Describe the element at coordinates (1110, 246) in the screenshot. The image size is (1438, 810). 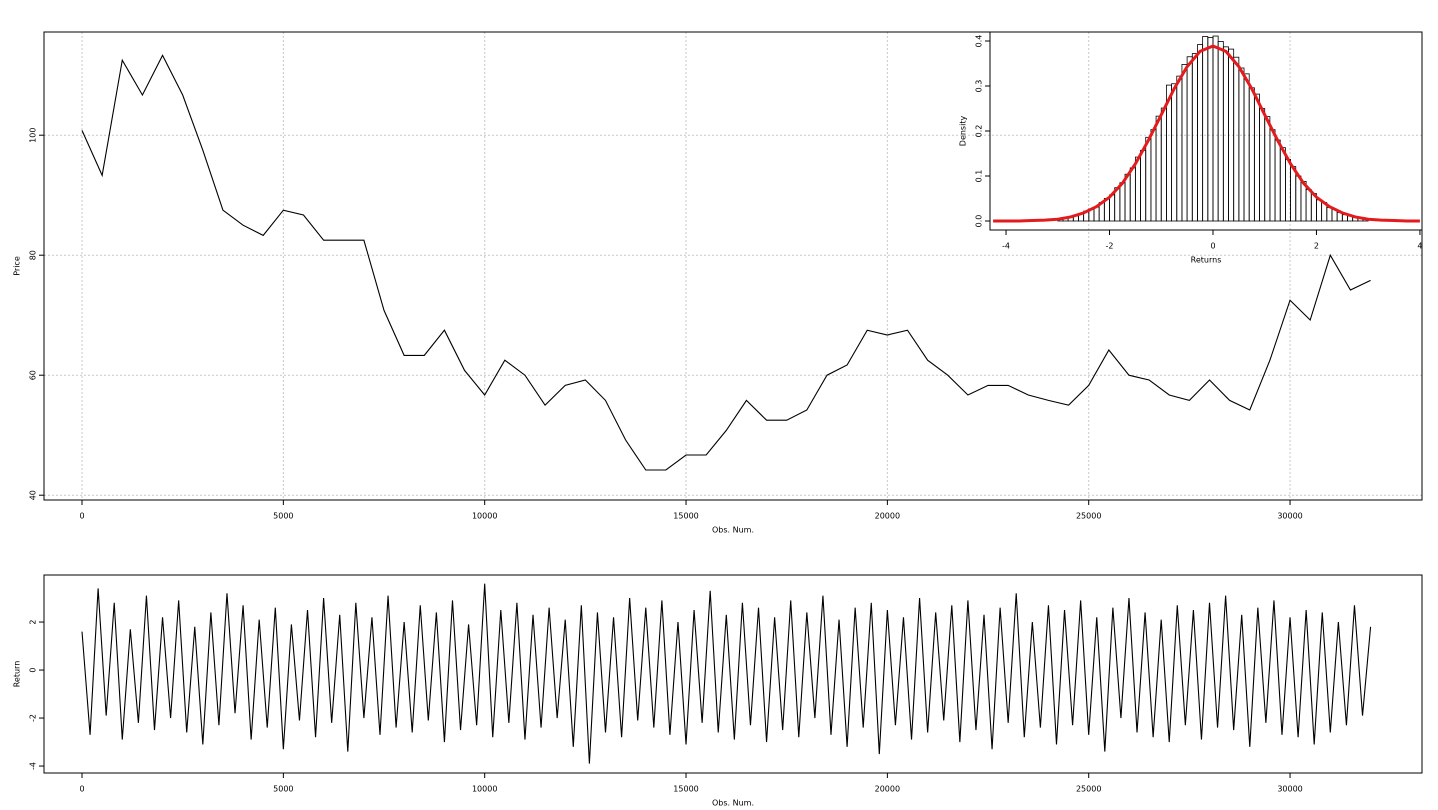
I see `x-tick-label: -2` at that location.